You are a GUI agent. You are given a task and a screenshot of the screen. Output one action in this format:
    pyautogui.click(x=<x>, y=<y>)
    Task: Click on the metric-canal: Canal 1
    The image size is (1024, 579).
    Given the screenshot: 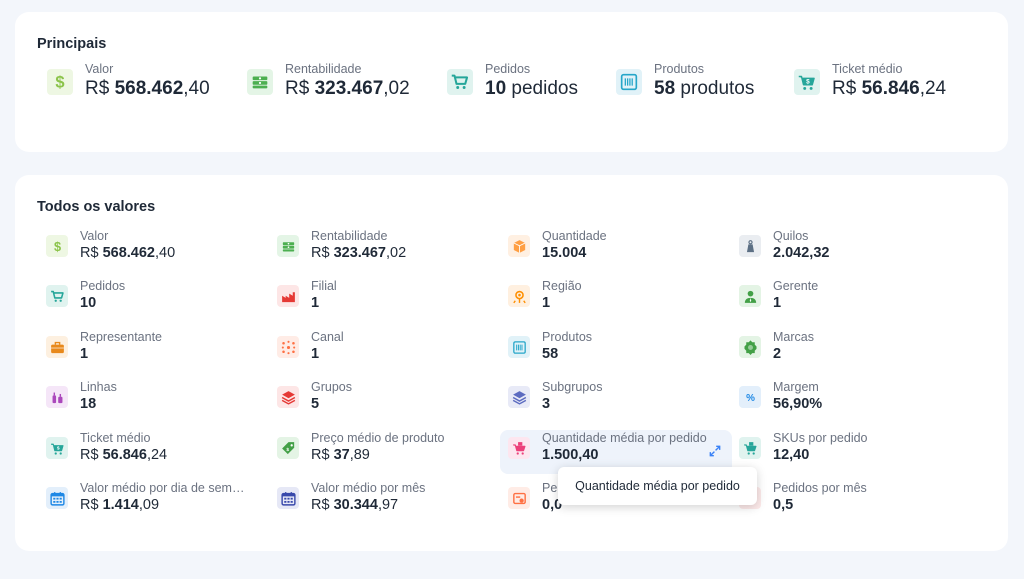 What is the action you would take?
    pyautogui.click(x=385, y=351)
    